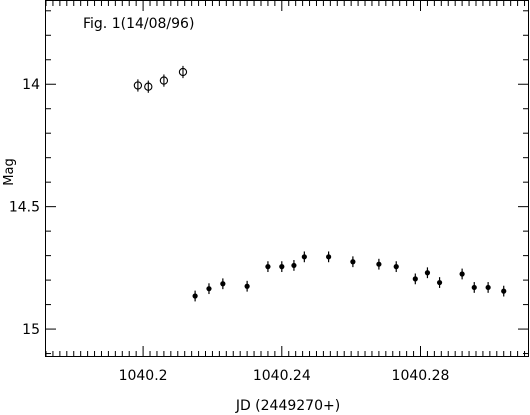 The image size is (530, 415). I want to click on x-tick-label: 1040.2, so click(143, 376).